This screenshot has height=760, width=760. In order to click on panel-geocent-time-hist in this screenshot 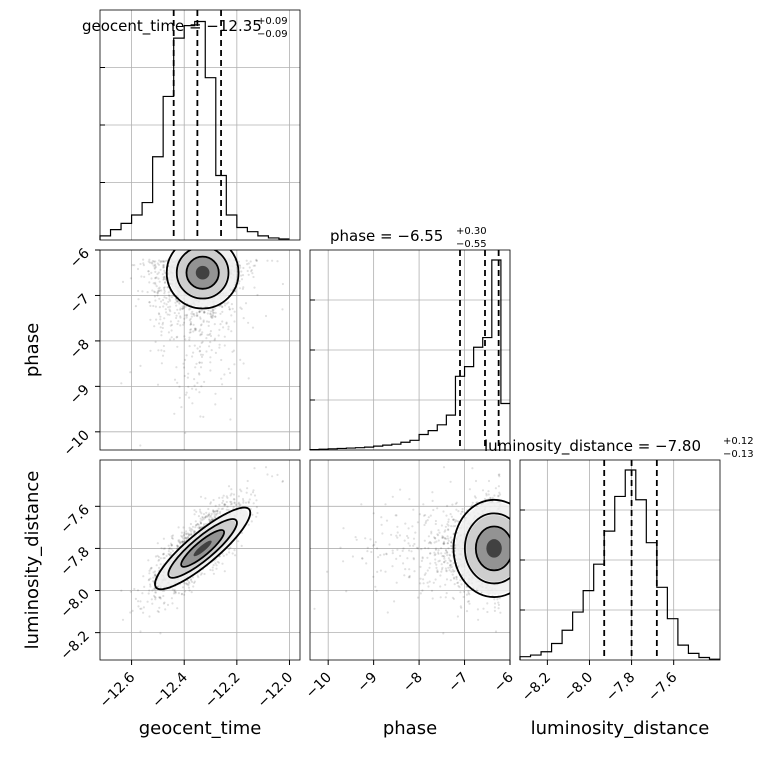, I will do `click(200, 125)`.